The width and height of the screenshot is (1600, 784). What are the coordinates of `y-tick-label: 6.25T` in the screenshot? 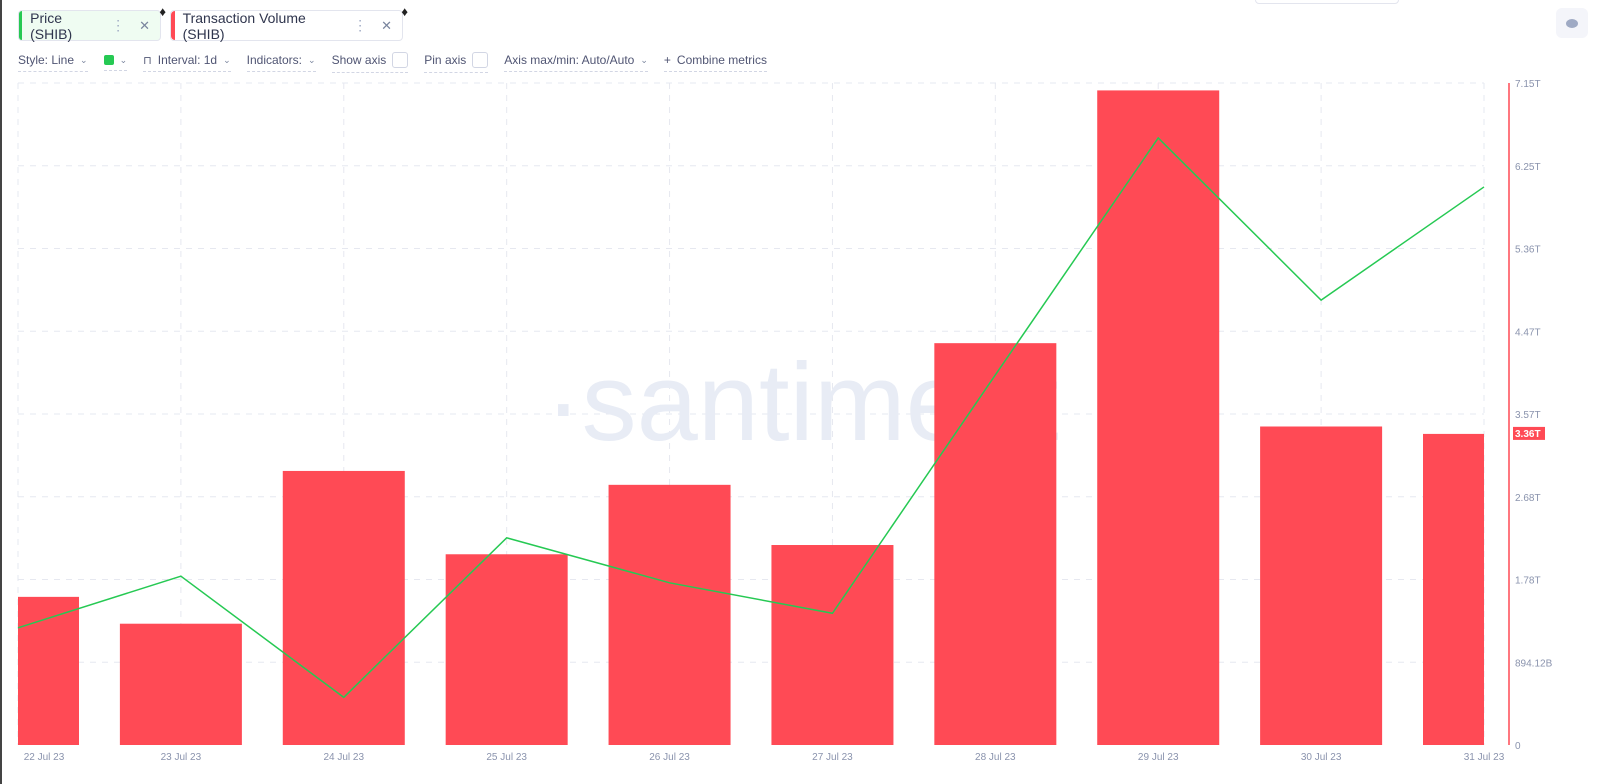 It's located at (1528, 167).